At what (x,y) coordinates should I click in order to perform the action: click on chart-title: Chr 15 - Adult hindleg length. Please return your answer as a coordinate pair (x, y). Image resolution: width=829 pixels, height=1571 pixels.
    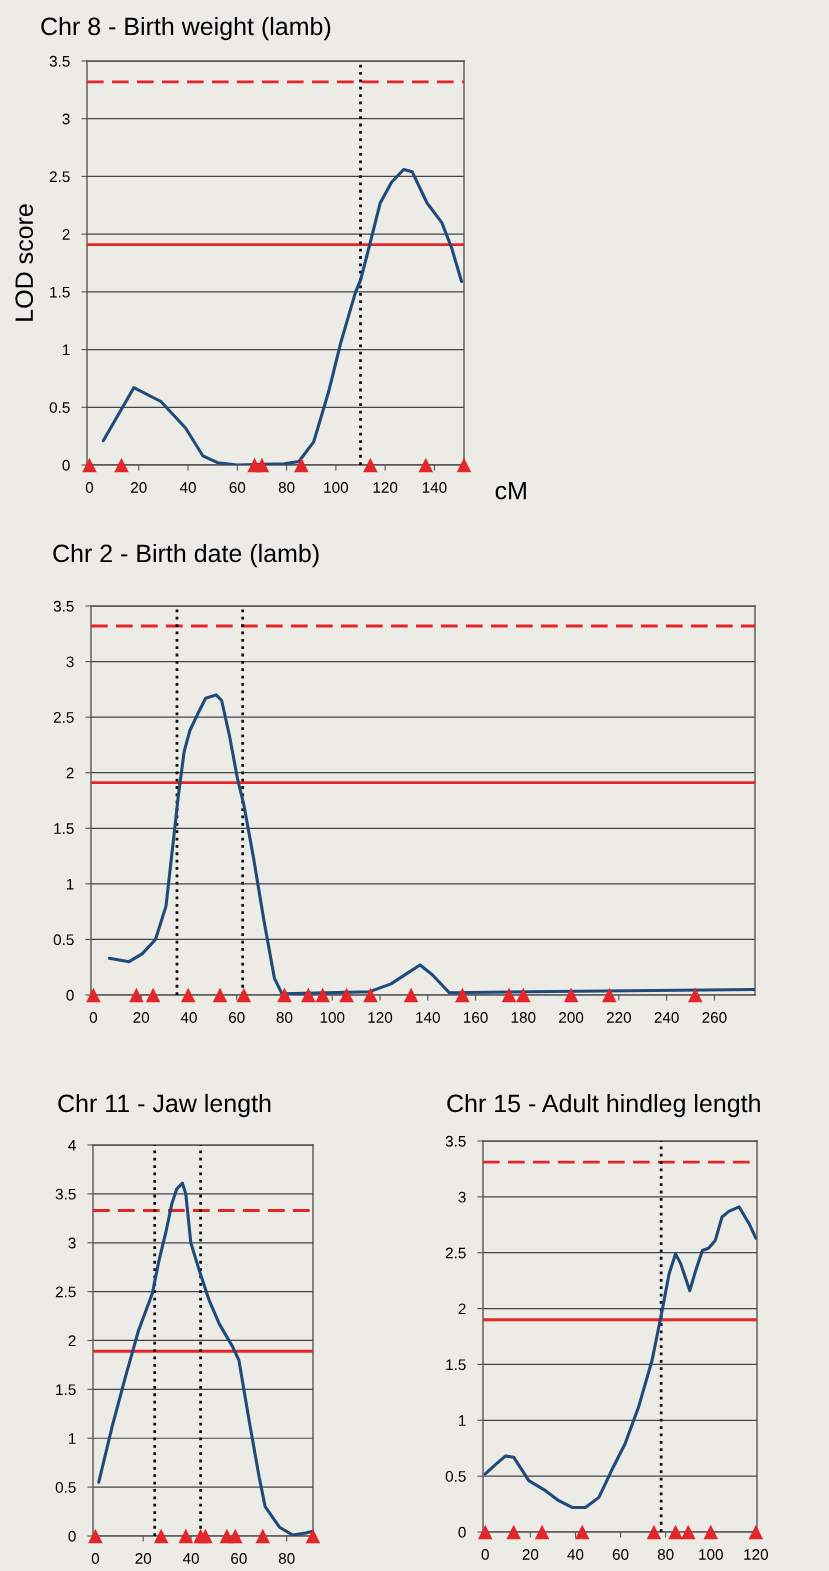
    Looking at the image, I should click on (603, 1105).